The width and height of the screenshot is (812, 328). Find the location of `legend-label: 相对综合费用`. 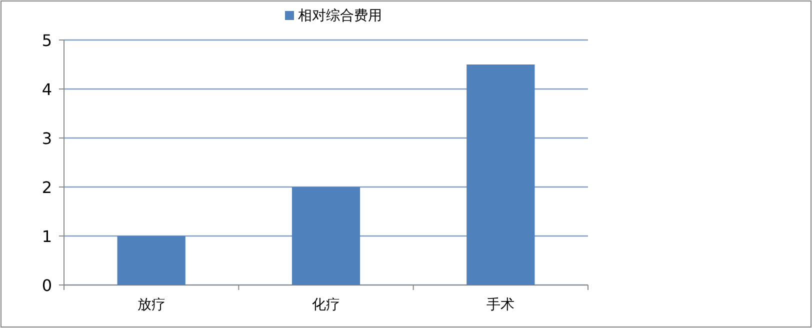

legend-label: 相对综合费用 is located at coordinates (340, 16).